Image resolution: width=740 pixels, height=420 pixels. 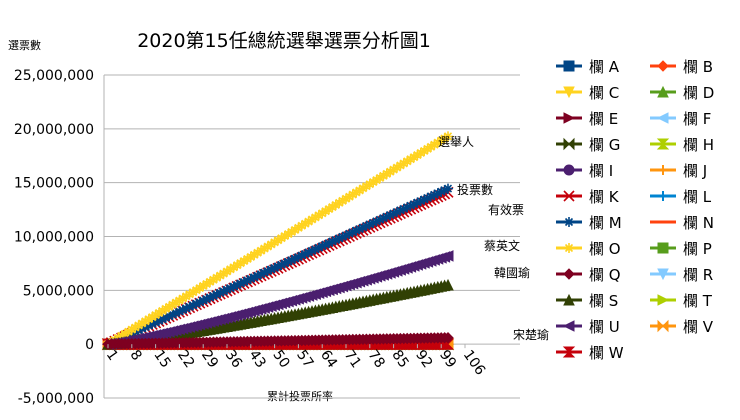 What do you see at coordinates (24, 45) in the screenshot?
I see `y-axis-label: 選票數` at bounding box center [24, 45].